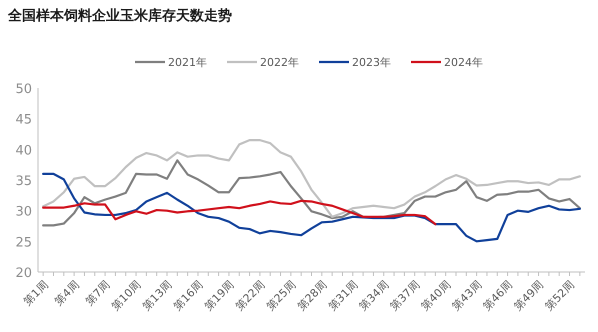  What do you see at coordinates (187, 62) in the screenshot?
I see `legend-label: 2021年` at bounding box center [187, 62].